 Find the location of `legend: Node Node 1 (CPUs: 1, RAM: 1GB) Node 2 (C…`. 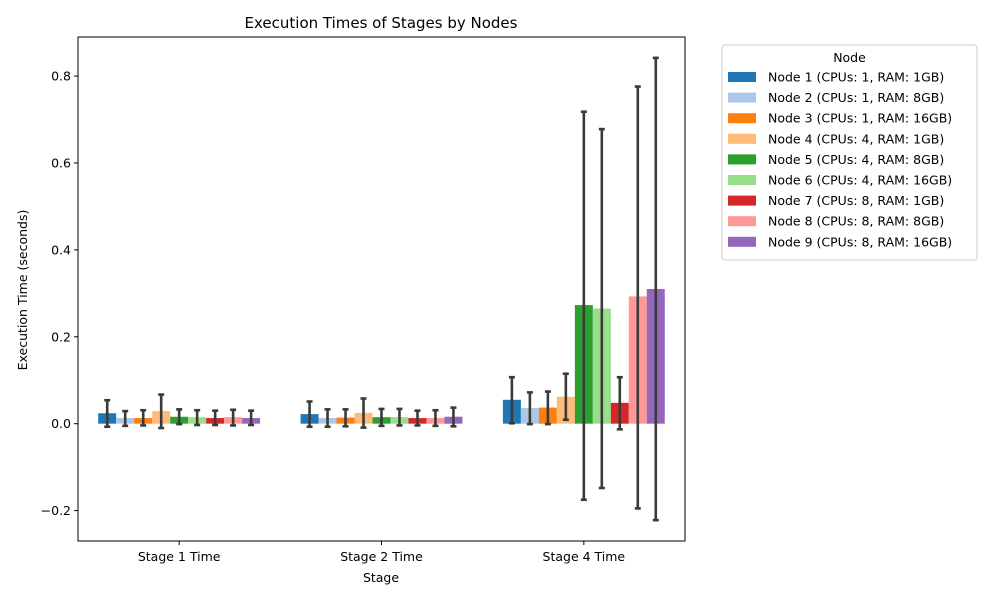

legend: Node Node 1 (CPUs: 1, RAM: 1GB) Node 2 (C… is located at coordinates (849, 152).